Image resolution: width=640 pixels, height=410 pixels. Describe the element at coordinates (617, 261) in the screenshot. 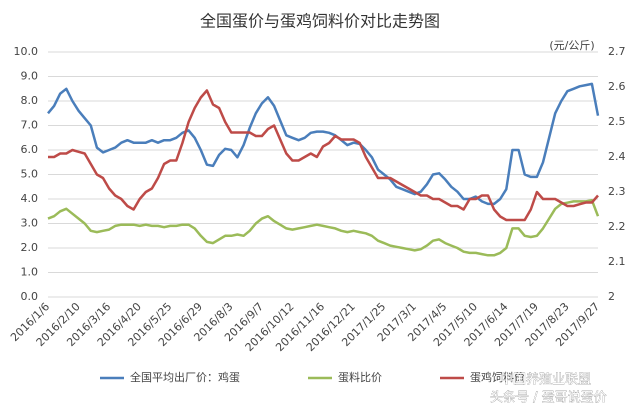

I see `y2-tick-label: 2.1` at that location.